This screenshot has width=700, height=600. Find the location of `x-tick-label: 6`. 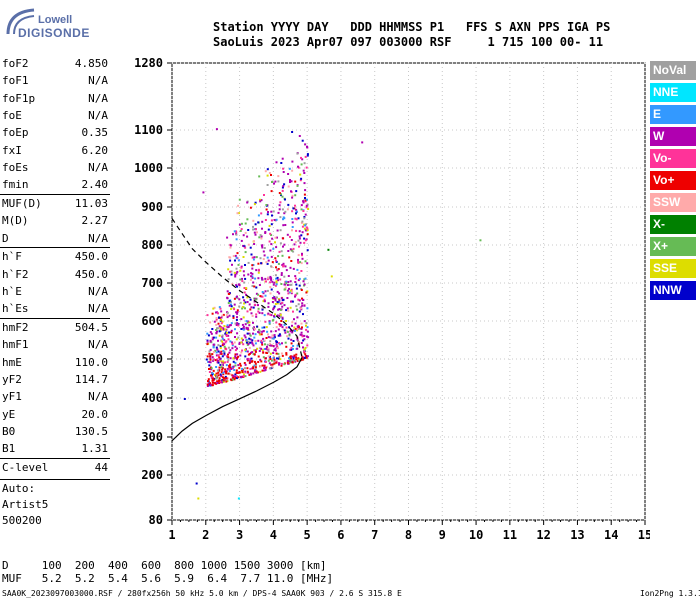

x-tick-label: 6 is located at coordinates (340, 534).